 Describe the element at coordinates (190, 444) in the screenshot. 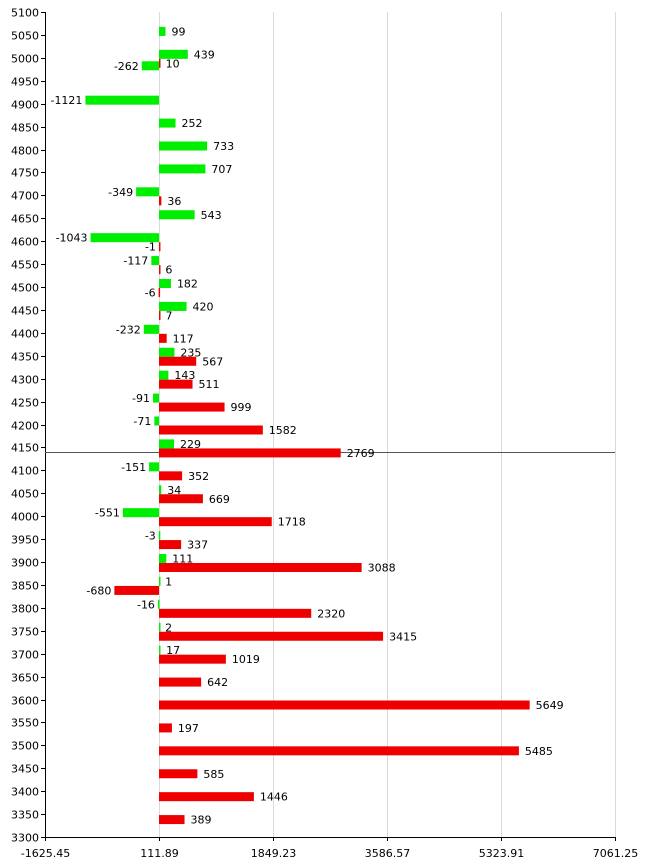

I see `data-label: 229` at that location.